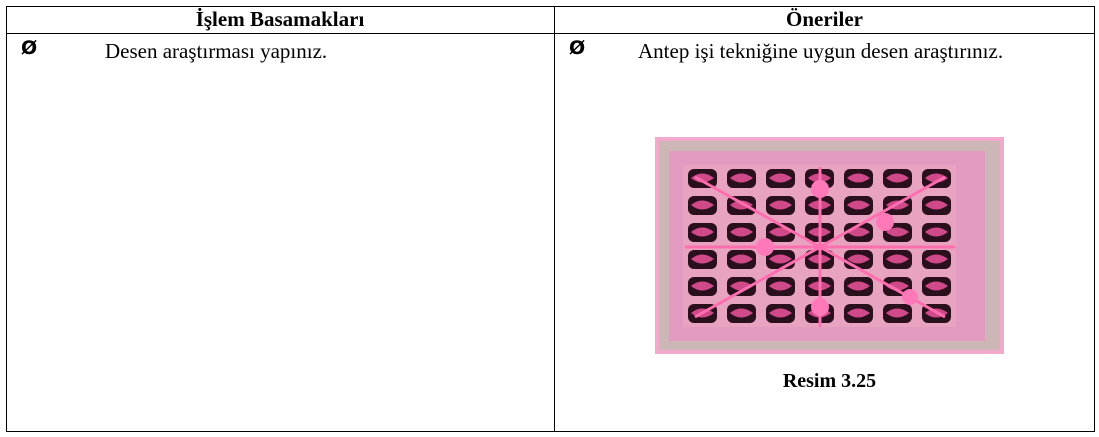 Image resolution: width=1099 pixels, height=437 pixels. I want to click on row-divider, so click(550, 33).